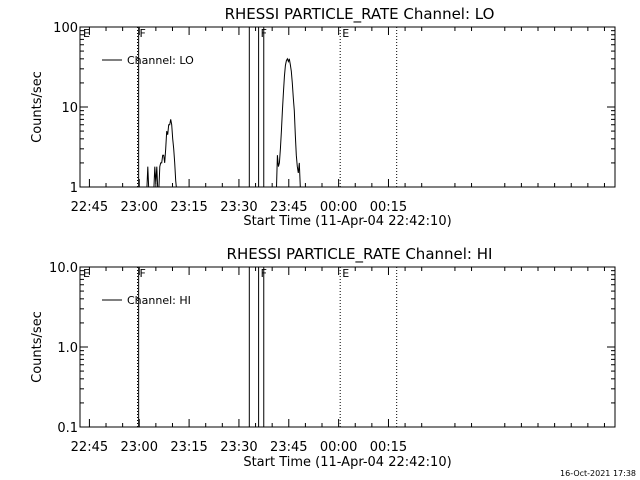 The height and width of the screenshot is (480, 640). Describe the element at coordinates (360, 254) in the screenshot. I see `chart-title: RHESSI PARTICLE_RATE Channel: HI` at that location.